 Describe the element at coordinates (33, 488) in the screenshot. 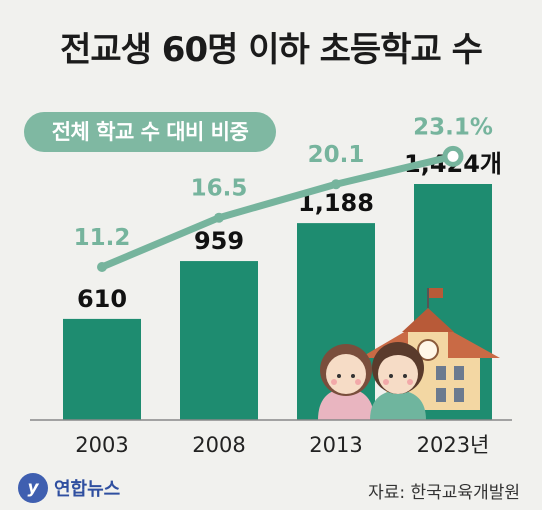

I see `logo-icon: y` at that location.